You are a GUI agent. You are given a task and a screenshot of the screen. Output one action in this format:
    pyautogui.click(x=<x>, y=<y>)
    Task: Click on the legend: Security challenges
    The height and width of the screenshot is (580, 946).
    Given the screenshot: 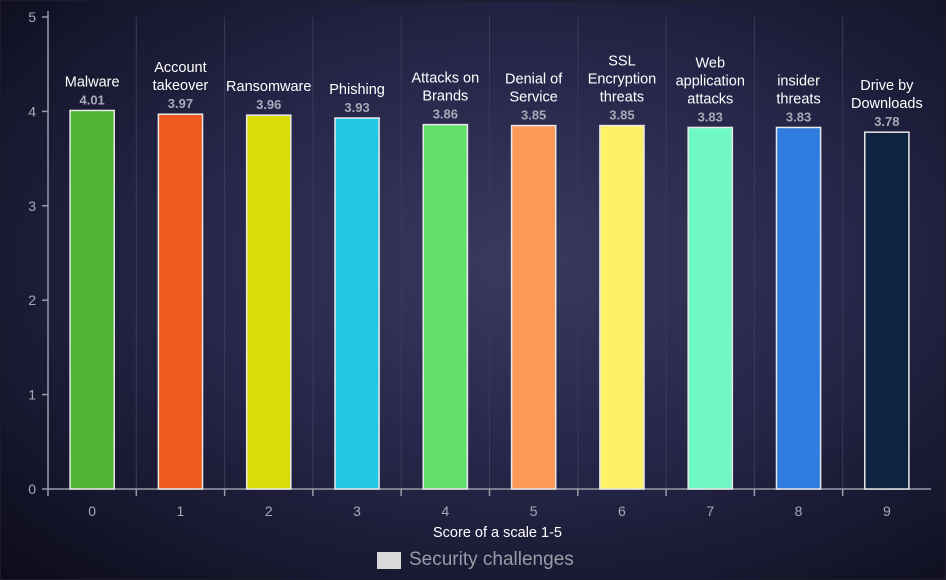 What is the action you would take?
    pyautogui.click(x=475, y=560)
    